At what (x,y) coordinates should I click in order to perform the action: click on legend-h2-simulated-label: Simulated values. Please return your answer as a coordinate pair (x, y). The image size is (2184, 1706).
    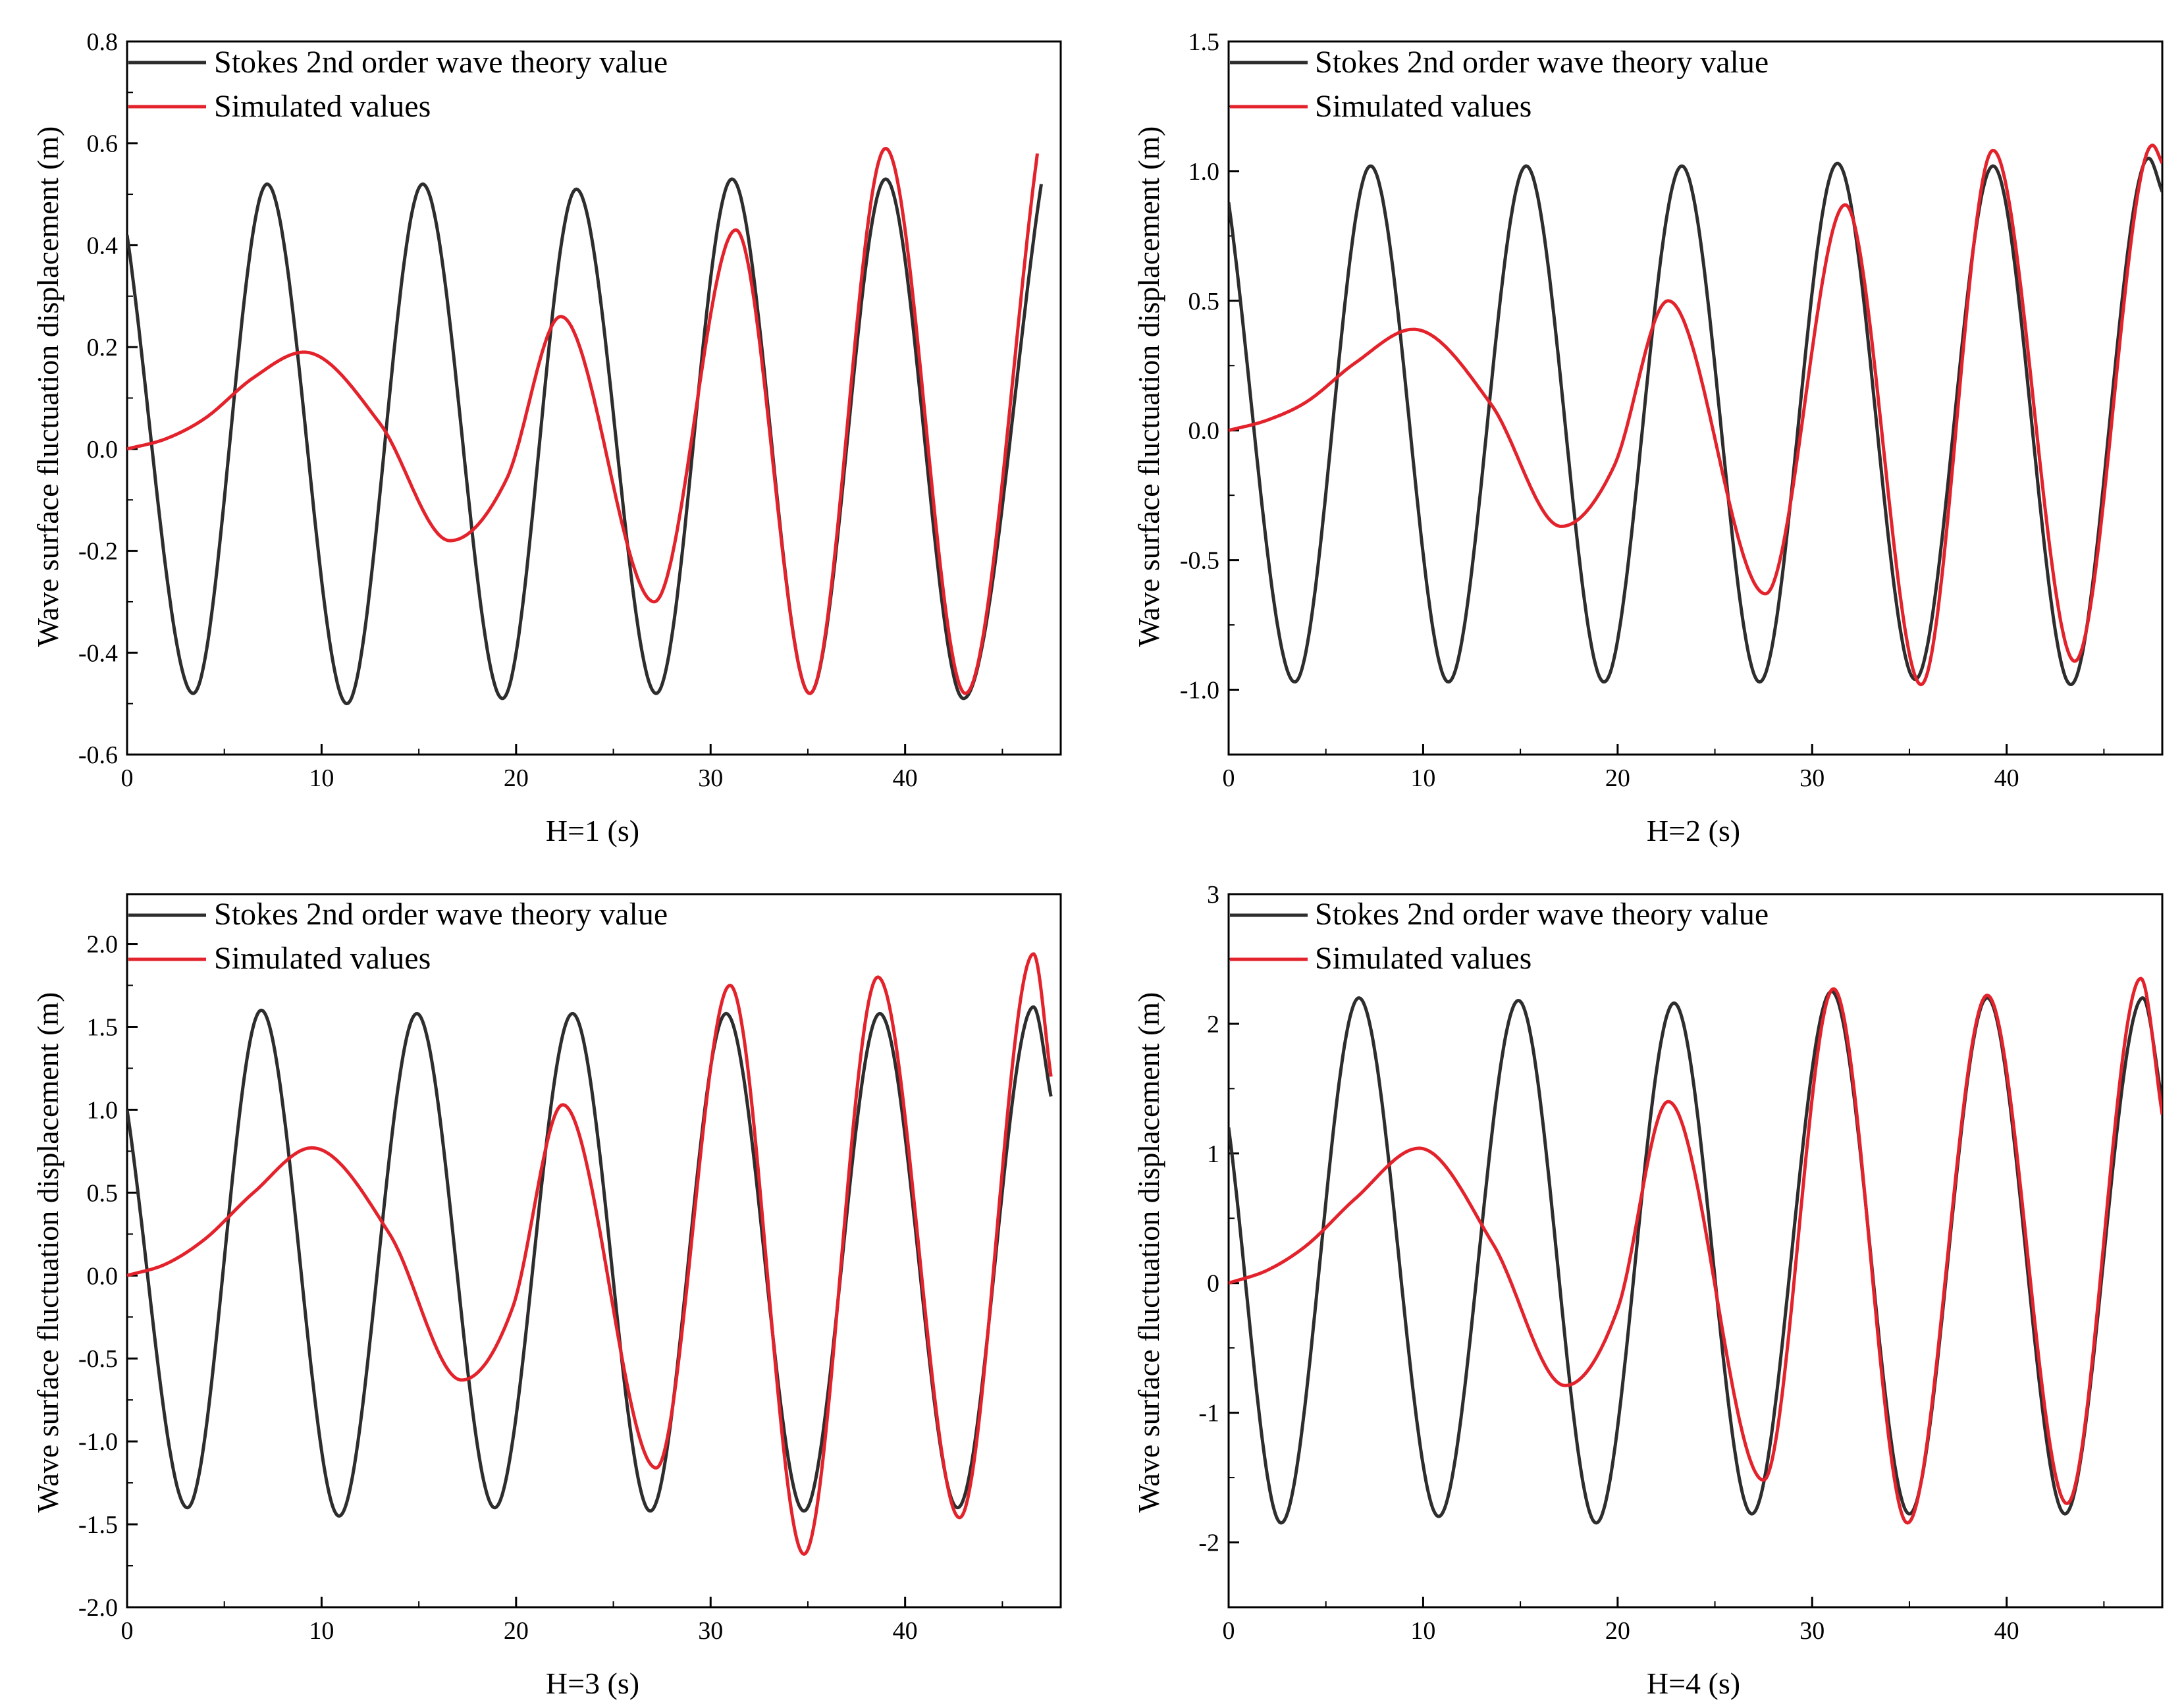
    Looking at the image, I should click on (1423, 106).